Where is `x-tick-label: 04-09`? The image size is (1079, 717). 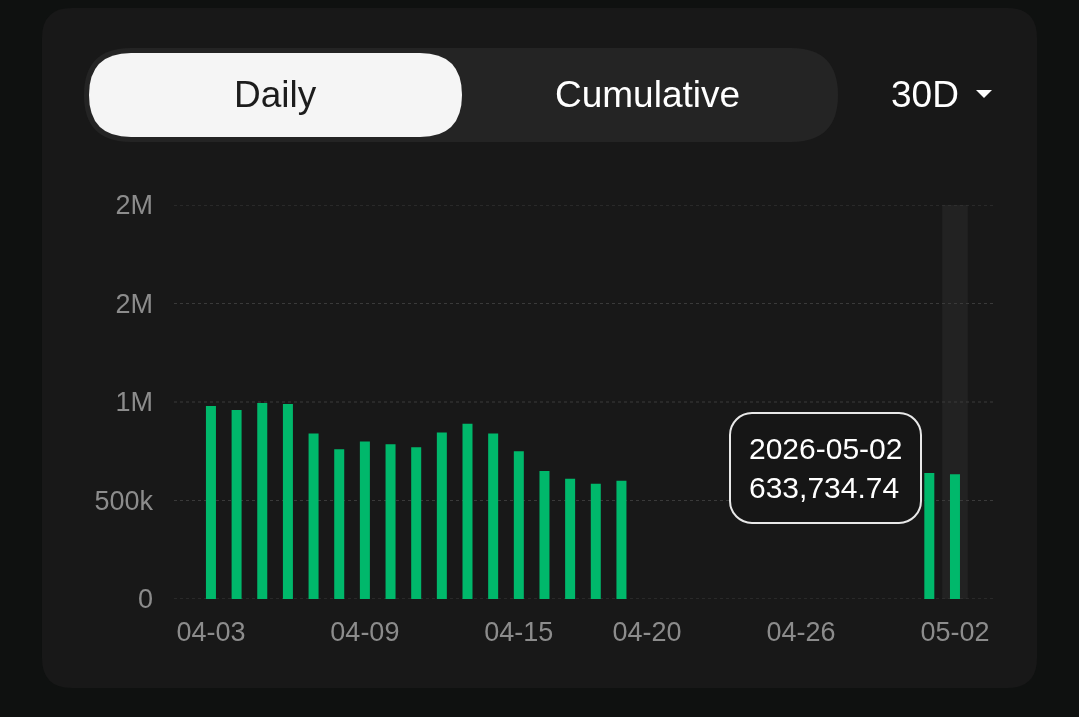 x-tick-label: 04-09 is located at coordinates (365, 632).